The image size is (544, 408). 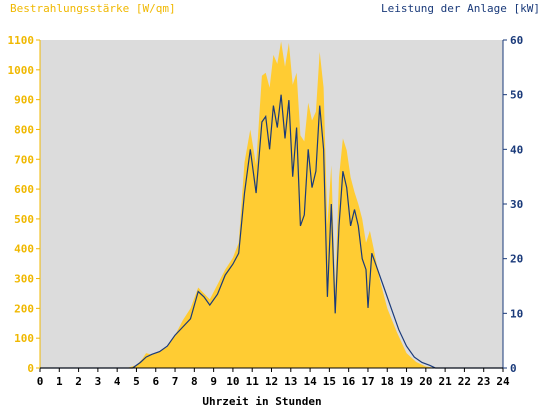 I want to click on left-tick-label: 1100, so click(x=21, y=40).